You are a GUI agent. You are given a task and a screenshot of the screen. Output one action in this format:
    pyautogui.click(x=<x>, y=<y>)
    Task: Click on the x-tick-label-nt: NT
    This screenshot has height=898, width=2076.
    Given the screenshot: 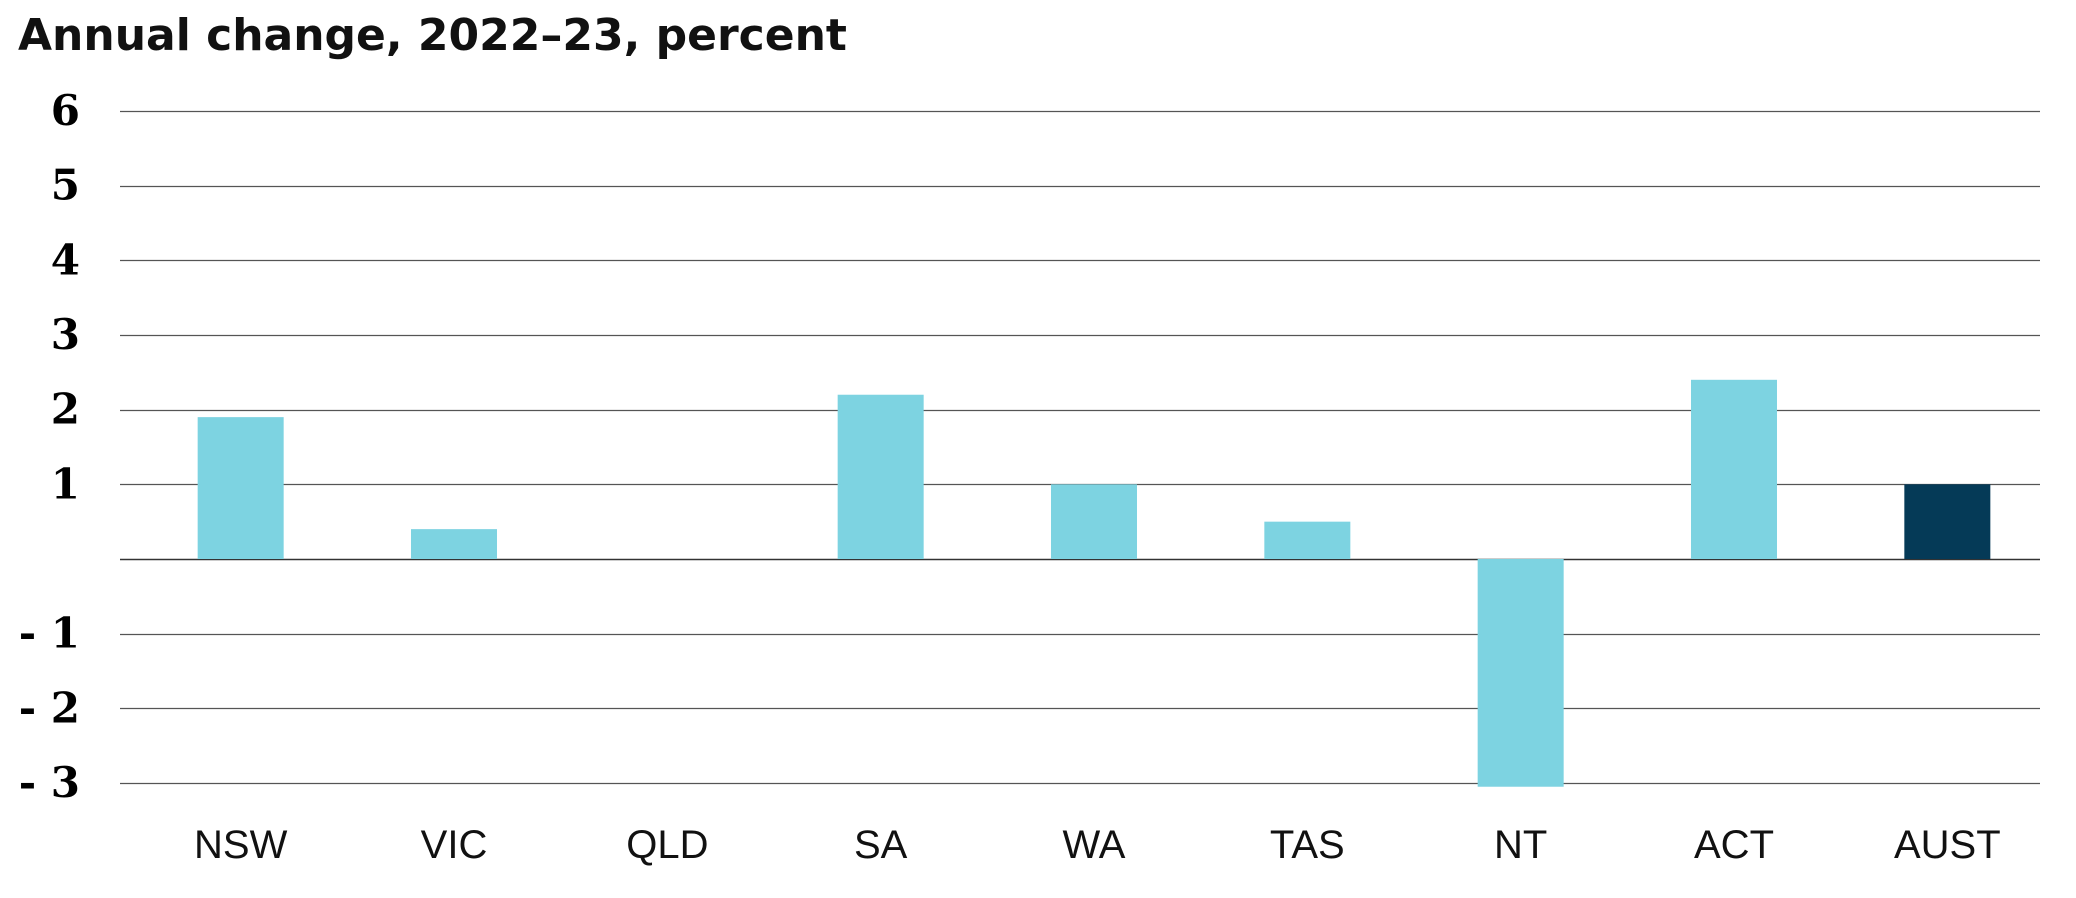 What is the action you would take?
    pyautogui.click(x=1520, y=845)
    